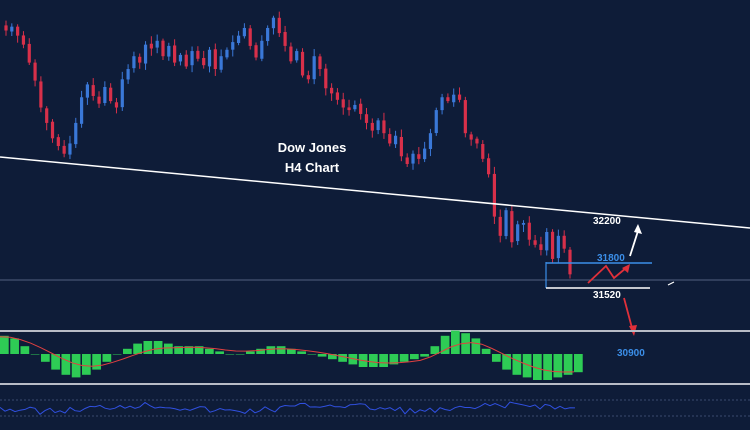 Image resolution: width=750 pixels, height=430 pixels. Describe the element at coordinates (607, 274) in the screenshot. I see `zigzag-projection` at that location.